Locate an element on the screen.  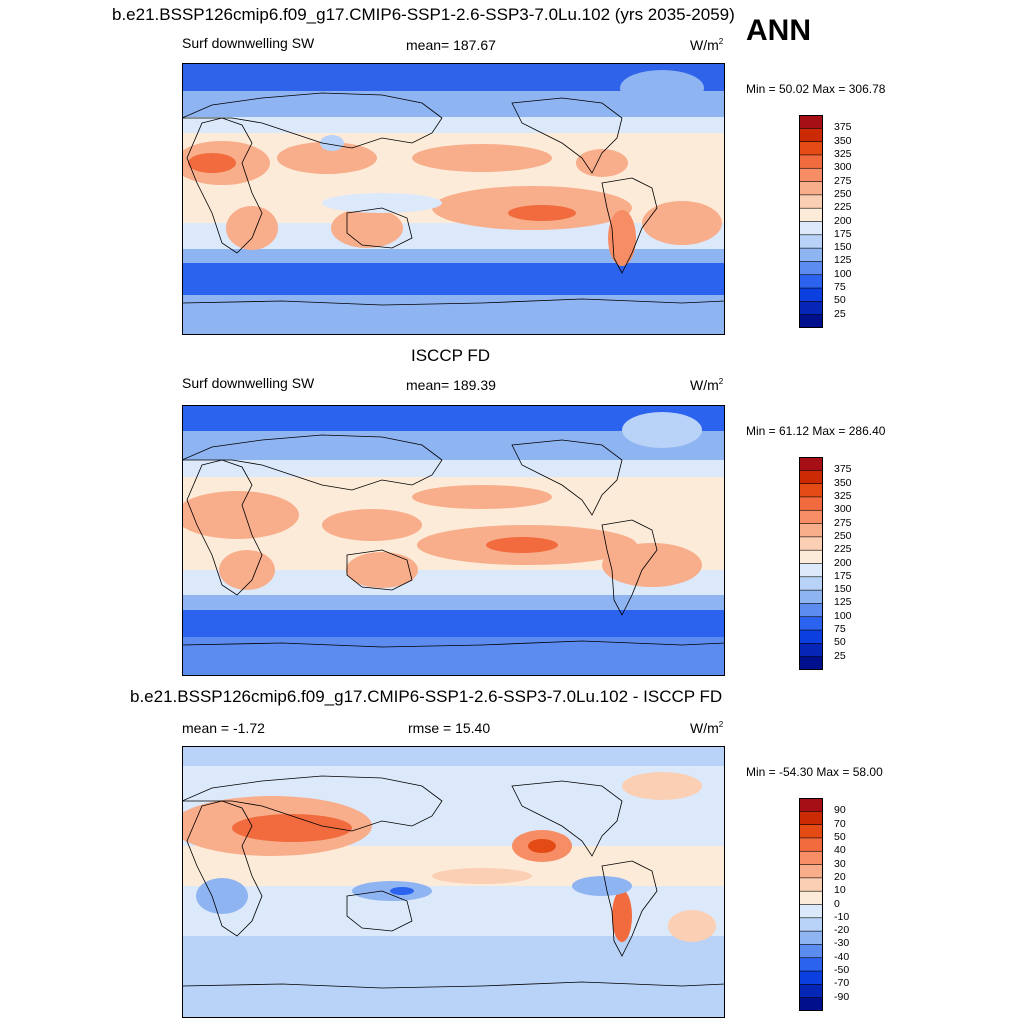
colorbar-label: 90 is located at coordinates (840, 810).